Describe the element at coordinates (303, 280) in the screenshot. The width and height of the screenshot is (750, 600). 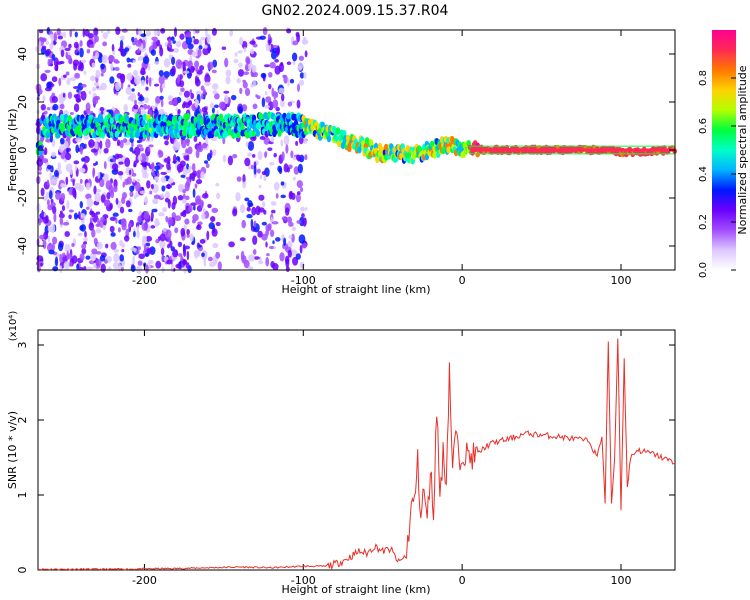
I see `x-tick-label: -100` at that location.